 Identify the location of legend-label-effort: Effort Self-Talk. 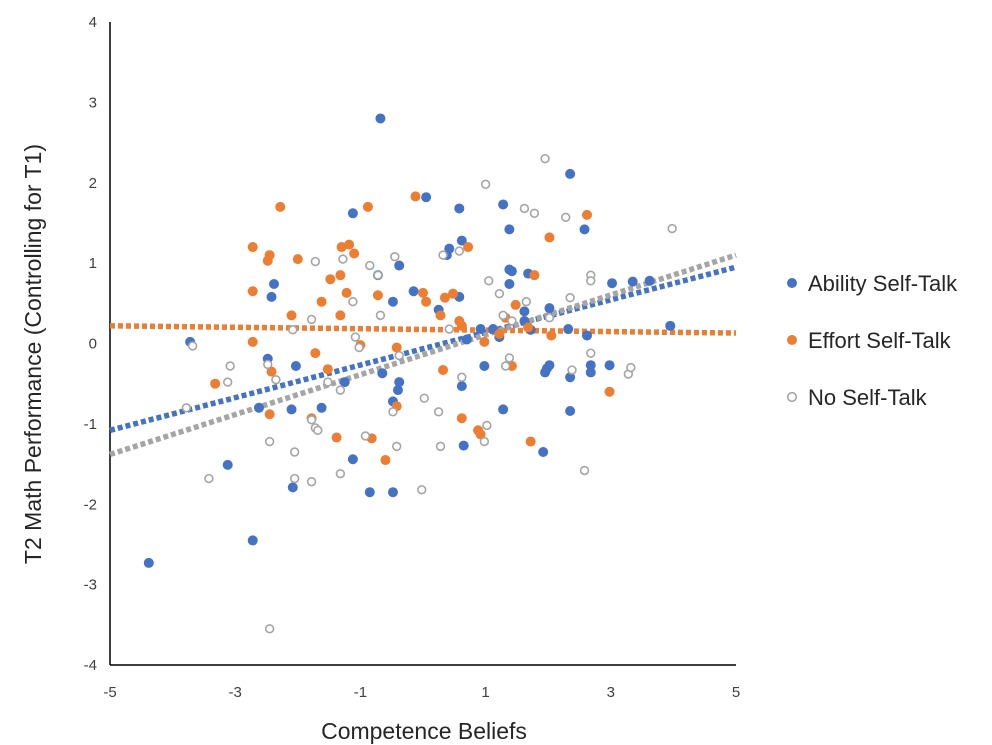
(880, 340).